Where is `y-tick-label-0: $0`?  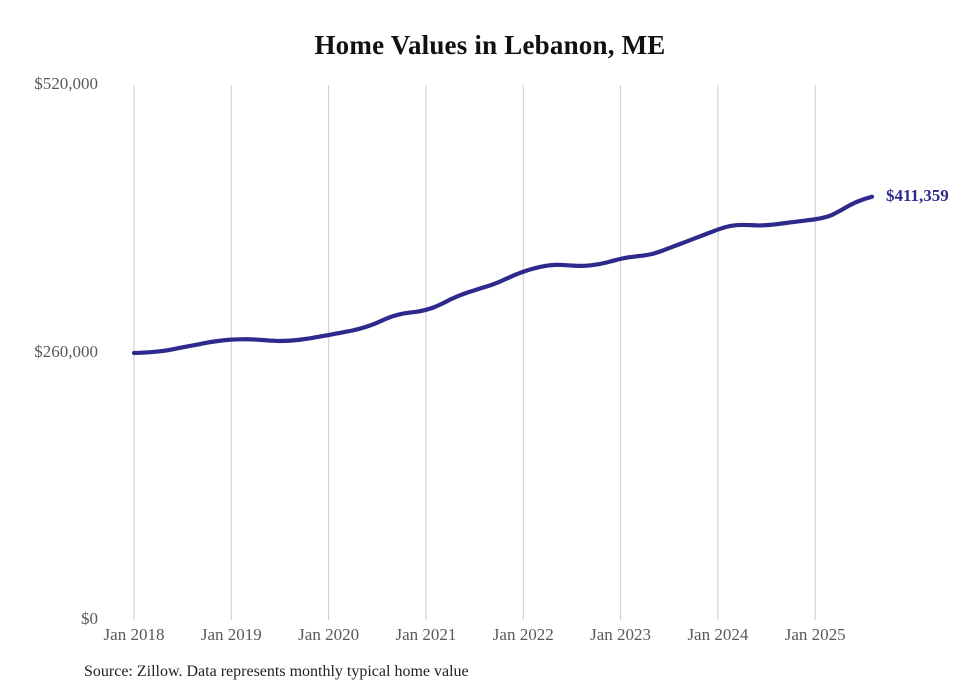 y-tick-label-0: $0 is located at coordinates (89, 618).